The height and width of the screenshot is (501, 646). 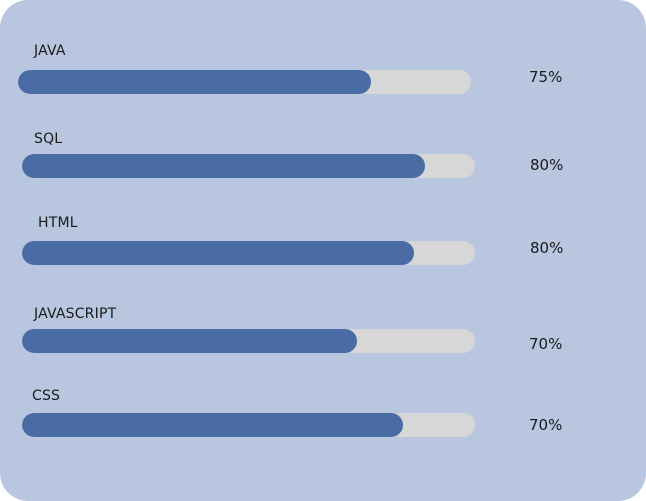 I want to click on skill-track-sql, so click(x=248, y=166).